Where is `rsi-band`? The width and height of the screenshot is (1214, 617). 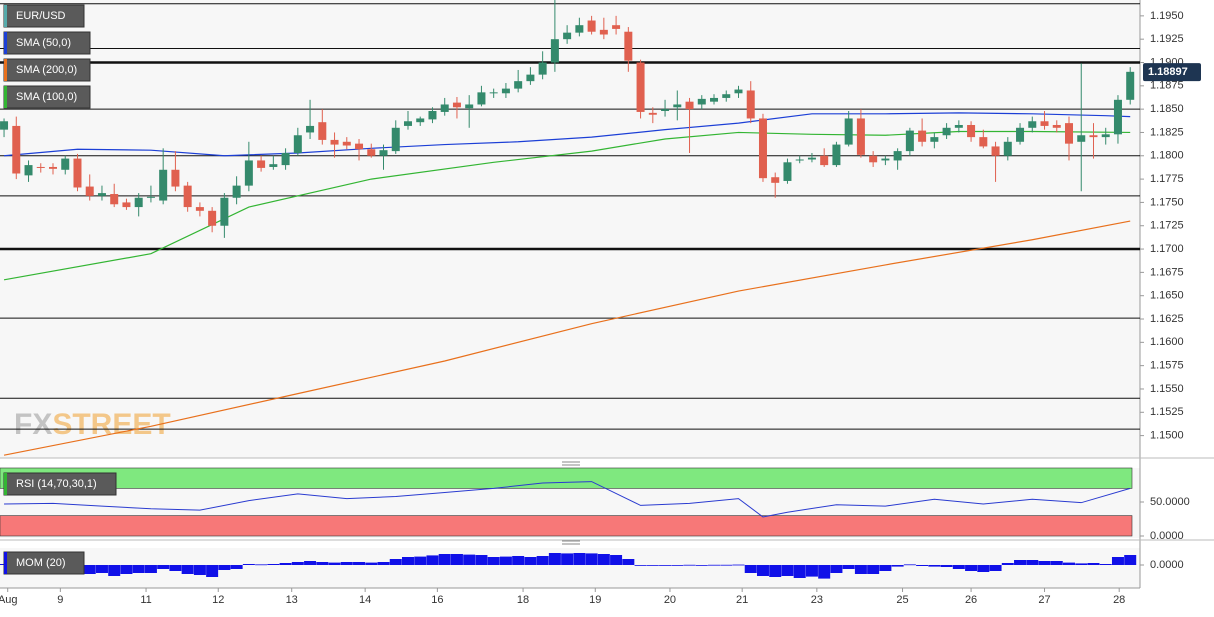
rsi-band is located at coordinates (566, 478).